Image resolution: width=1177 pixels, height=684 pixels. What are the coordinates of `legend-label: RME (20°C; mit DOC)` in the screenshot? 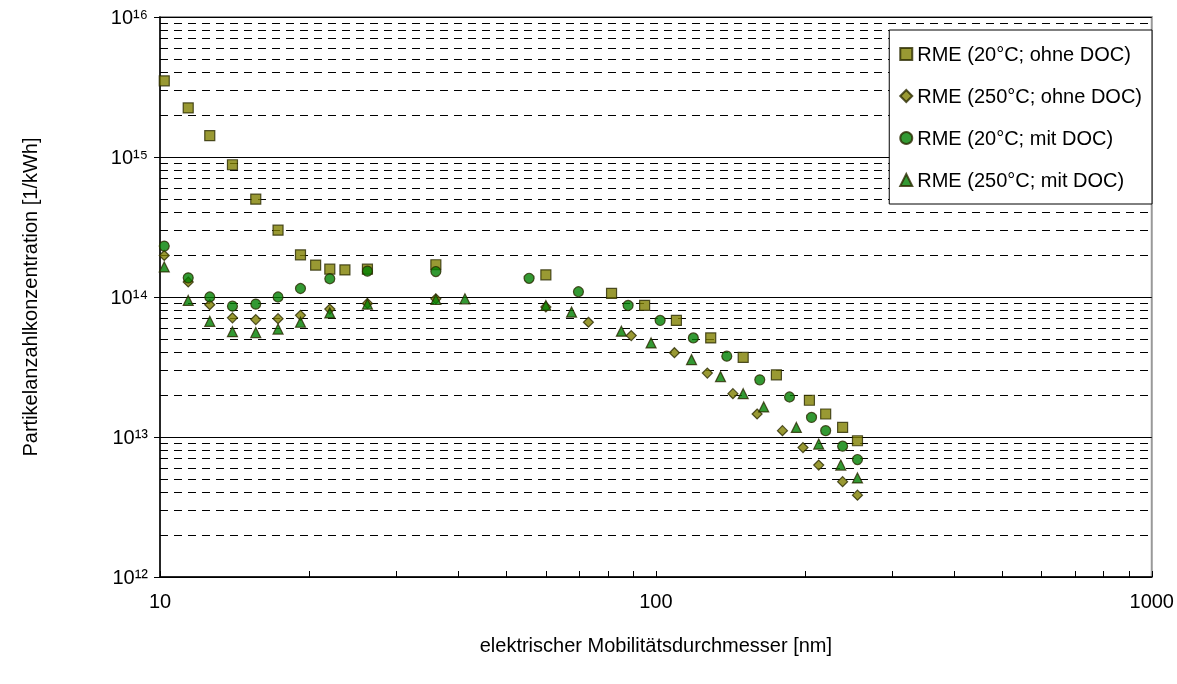 It's located at (1015, 138).